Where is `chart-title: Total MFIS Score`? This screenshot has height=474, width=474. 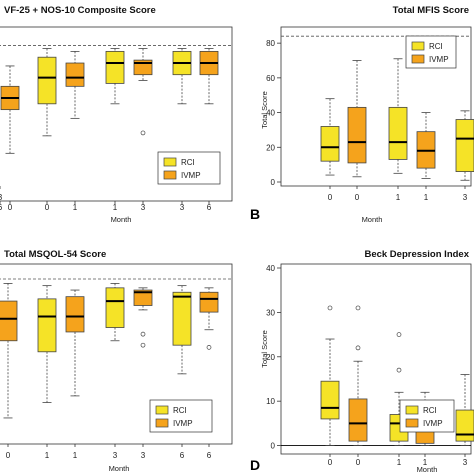
chart-title: Total MFIS Score is located at coordinates (431, 10).